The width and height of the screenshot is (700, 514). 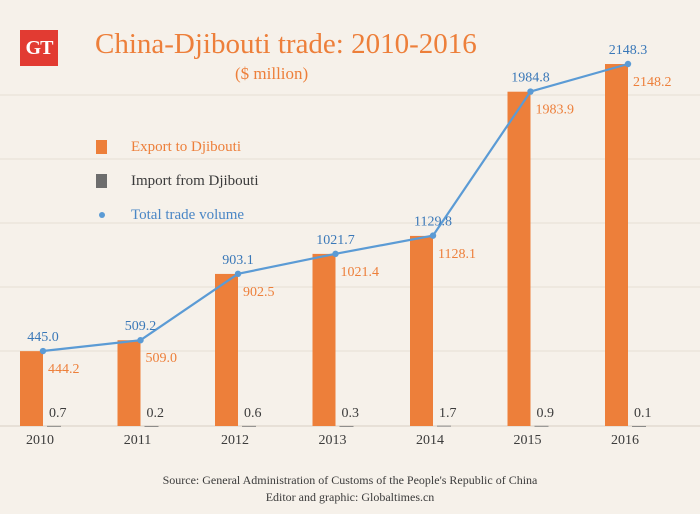 What do you see at coordinates (226, 349) in the screenshot?
I see `export-bar-2012` at bounding box center [226, 349].